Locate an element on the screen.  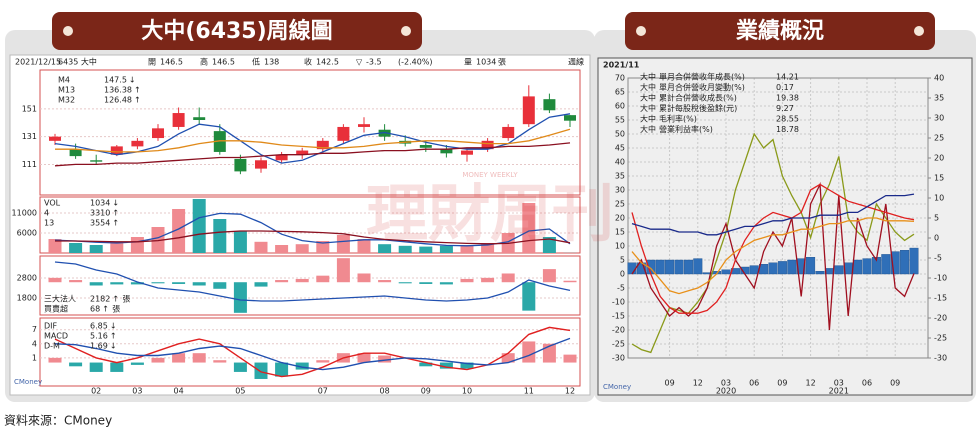
chart-date: 2021/11 is located at coordinates (621, 65).